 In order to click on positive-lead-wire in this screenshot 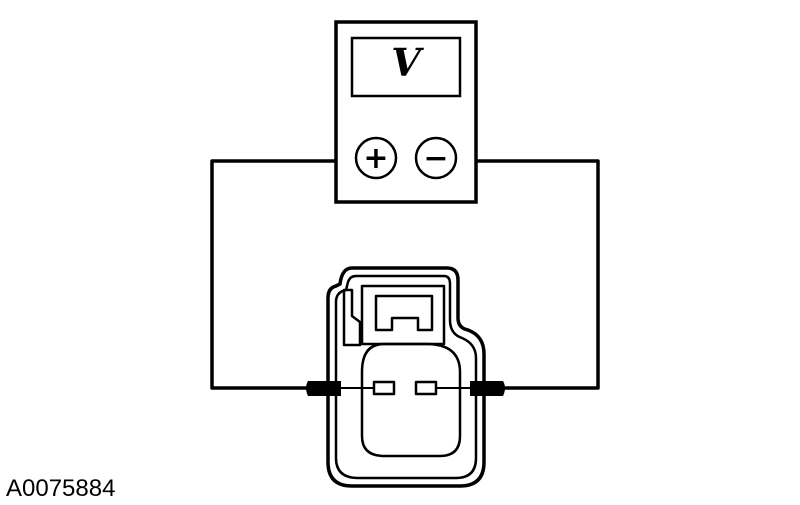, I will do `click(284, 274)`.